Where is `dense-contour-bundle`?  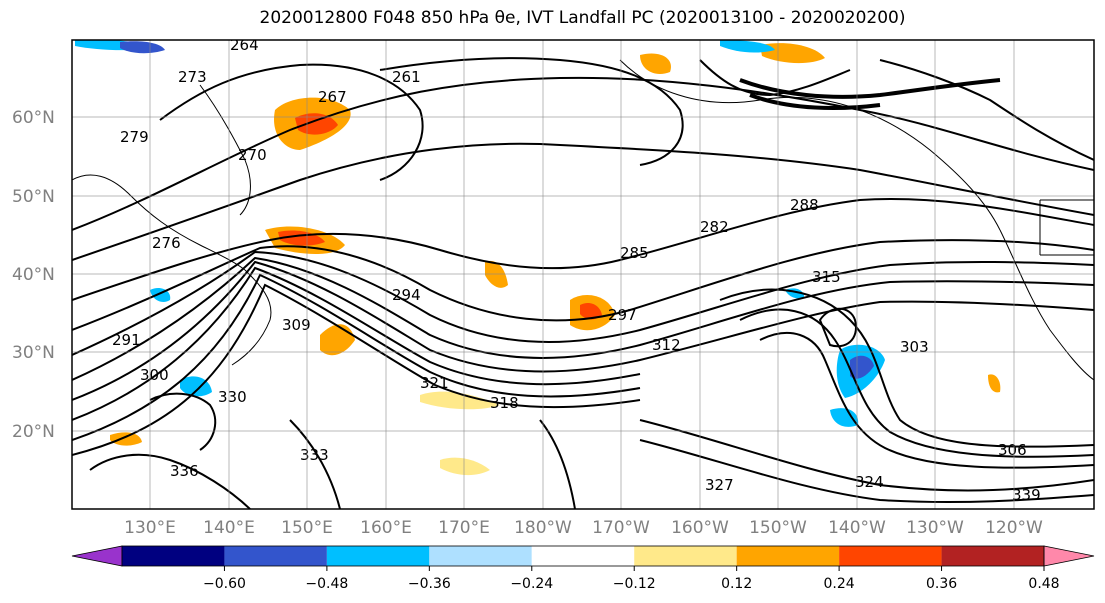
dense-contour-bundle is located at coordinates (870, 94).